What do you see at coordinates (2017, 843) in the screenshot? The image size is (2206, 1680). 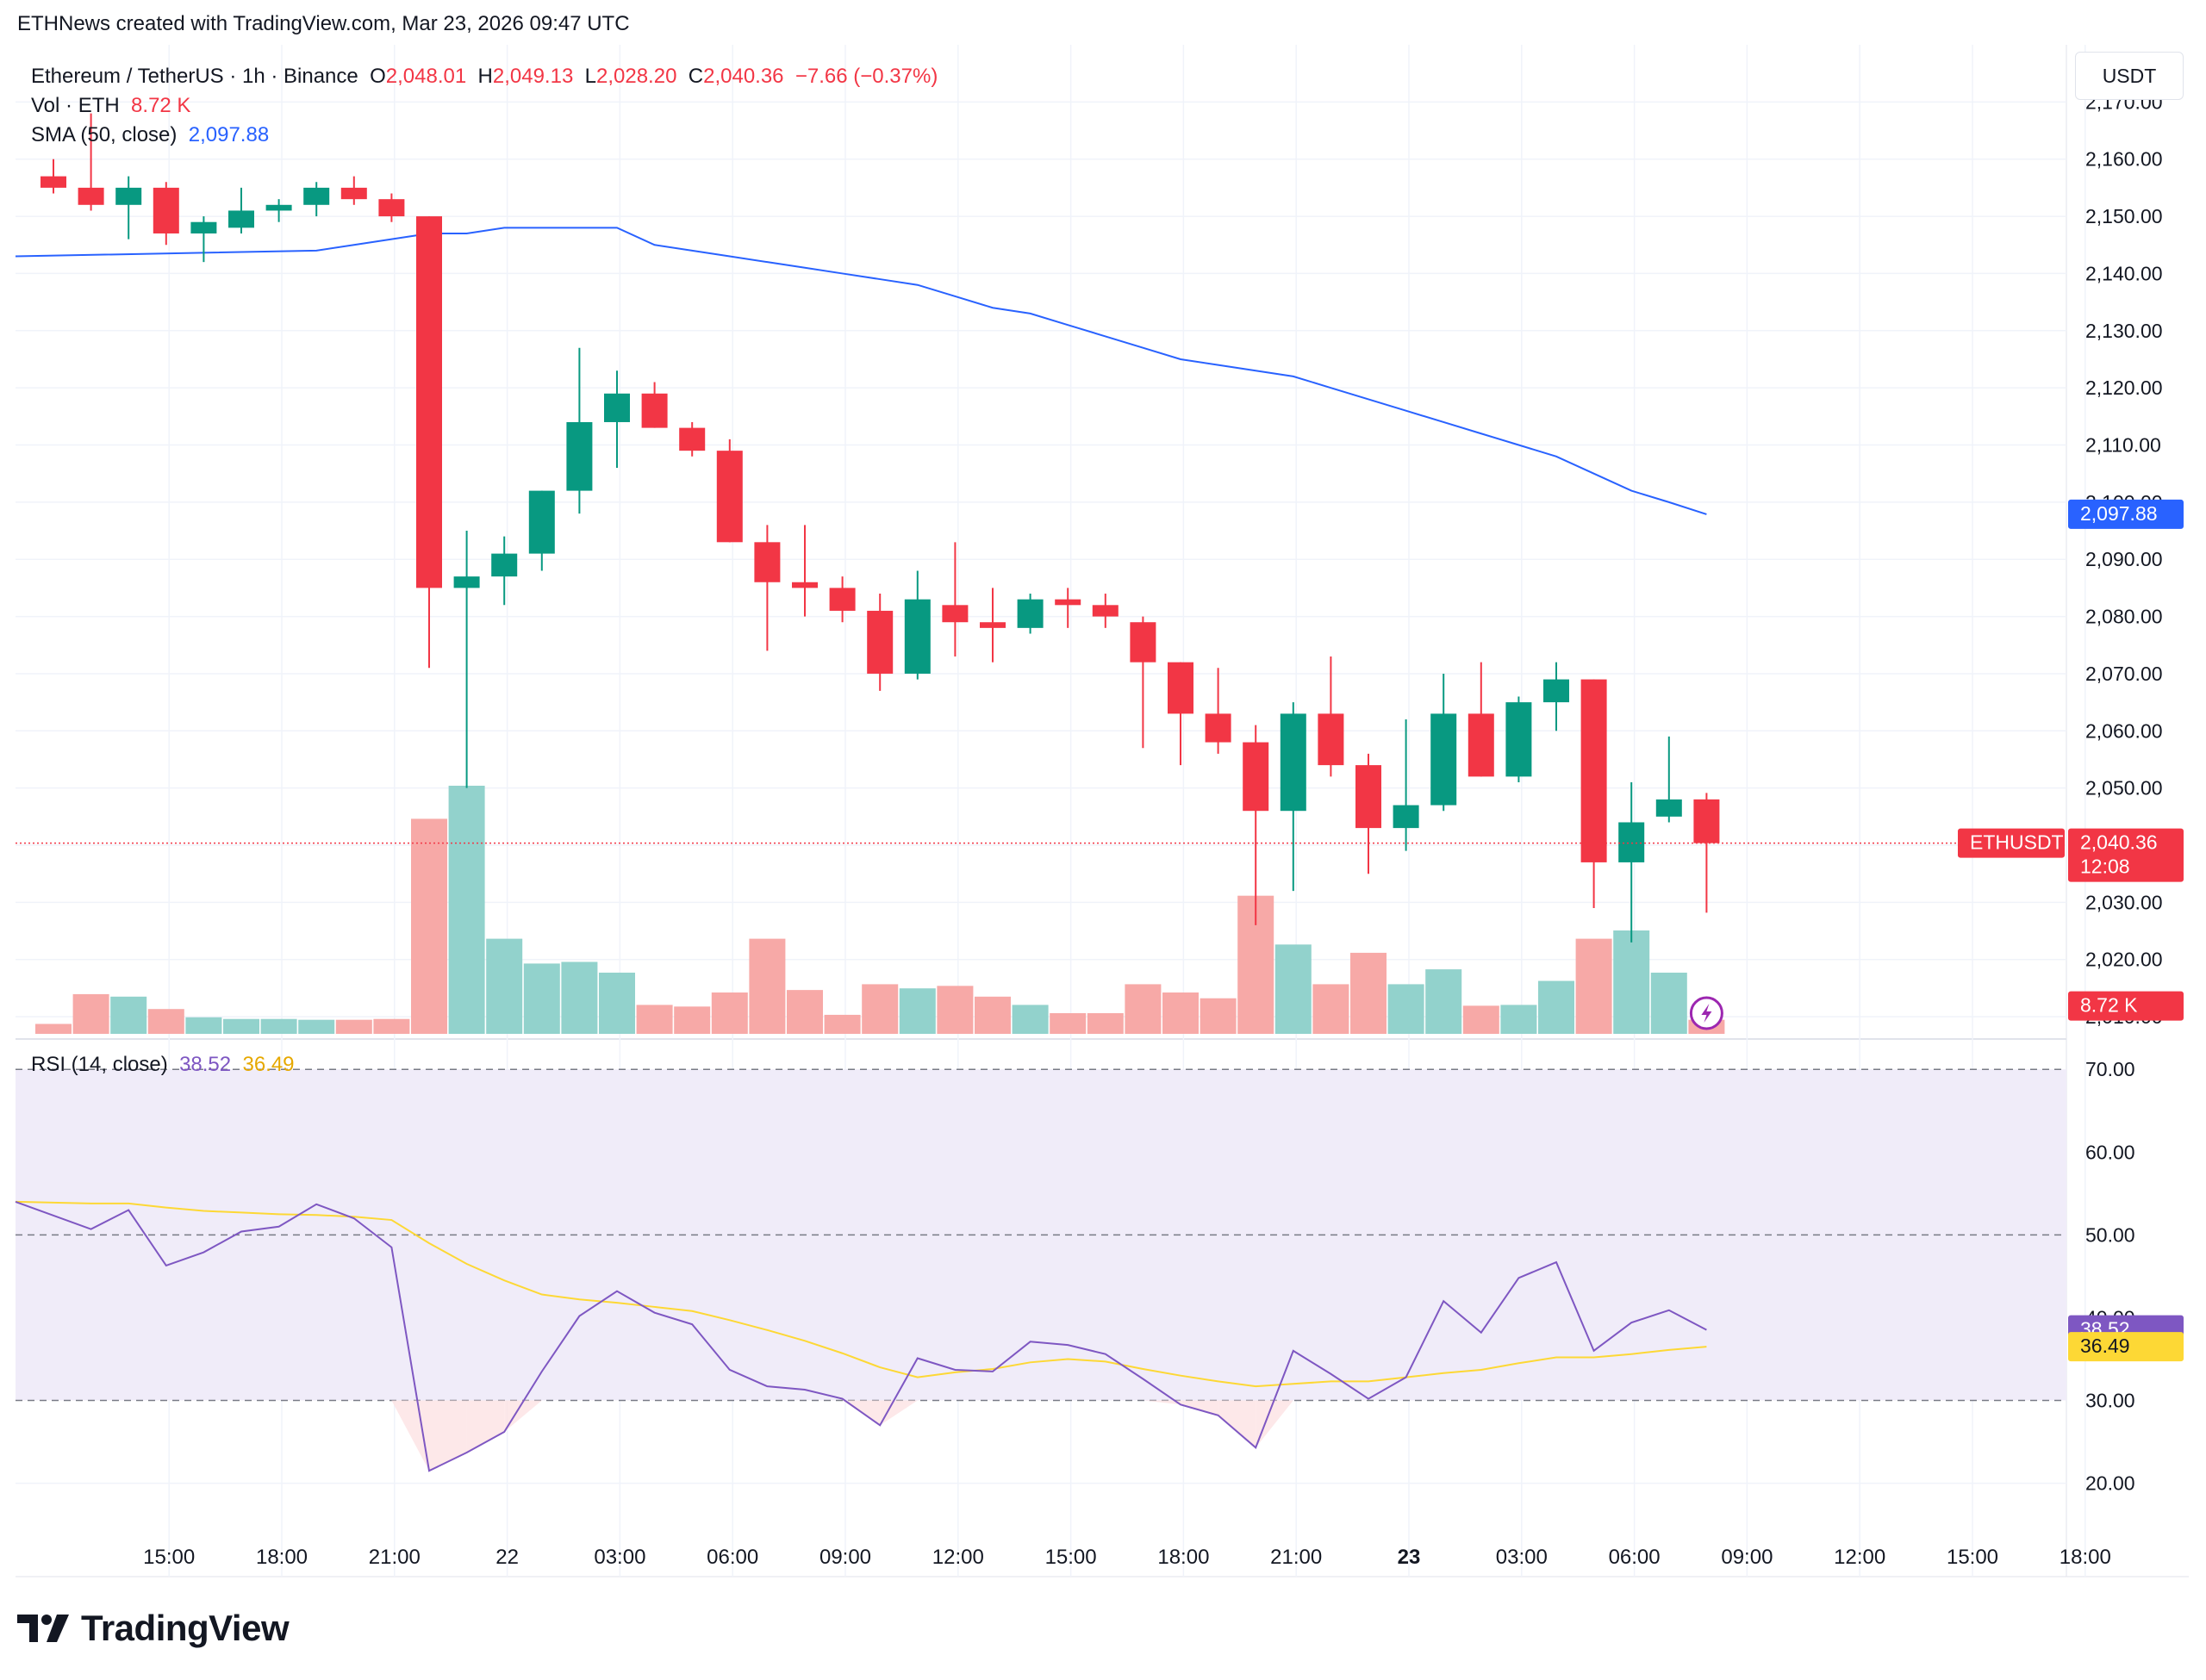 I see `symbol-badge-text: ETHUSDT` at bounding box center [2017, 843].